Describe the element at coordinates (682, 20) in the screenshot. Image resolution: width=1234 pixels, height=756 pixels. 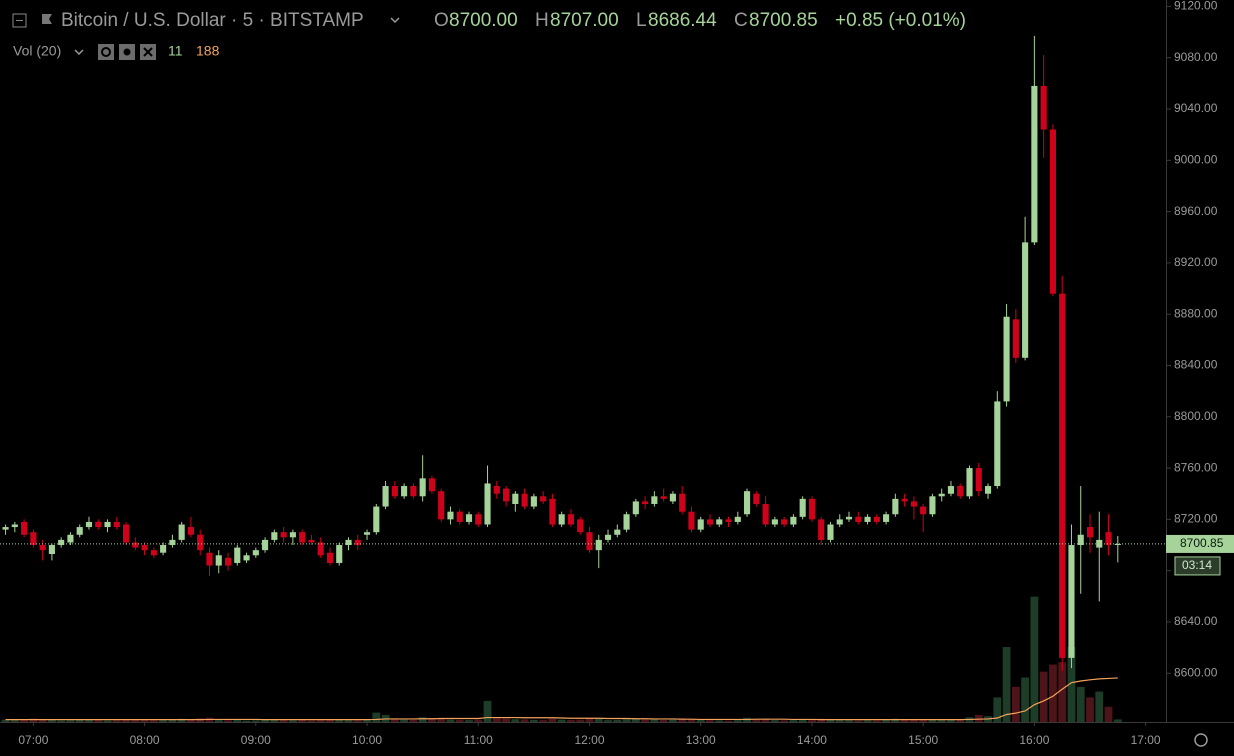
I see `low-value: 8686.44` at that location.